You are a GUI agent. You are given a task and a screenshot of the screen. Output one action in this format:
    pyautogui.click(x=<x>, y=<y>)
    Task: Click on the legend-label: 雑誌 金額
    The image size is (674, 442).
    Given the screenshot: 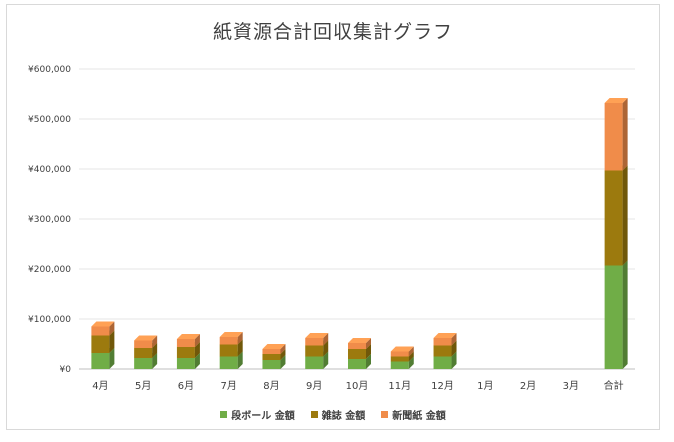 What is the action you would take?
    pyautogui.click(x=343, y=416)
    